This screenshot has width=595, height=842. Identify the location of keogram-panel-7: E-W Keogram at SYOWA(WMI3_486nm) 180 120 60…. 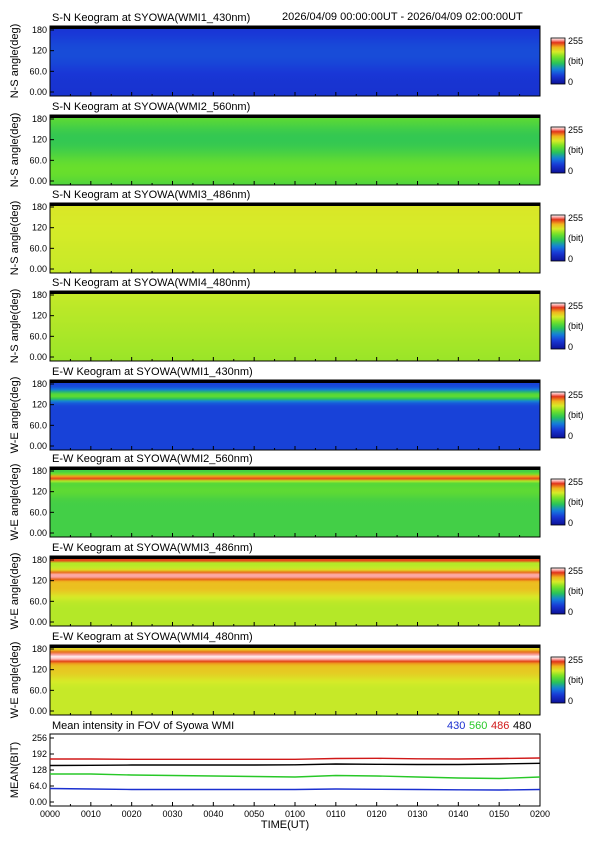
(296, 585).